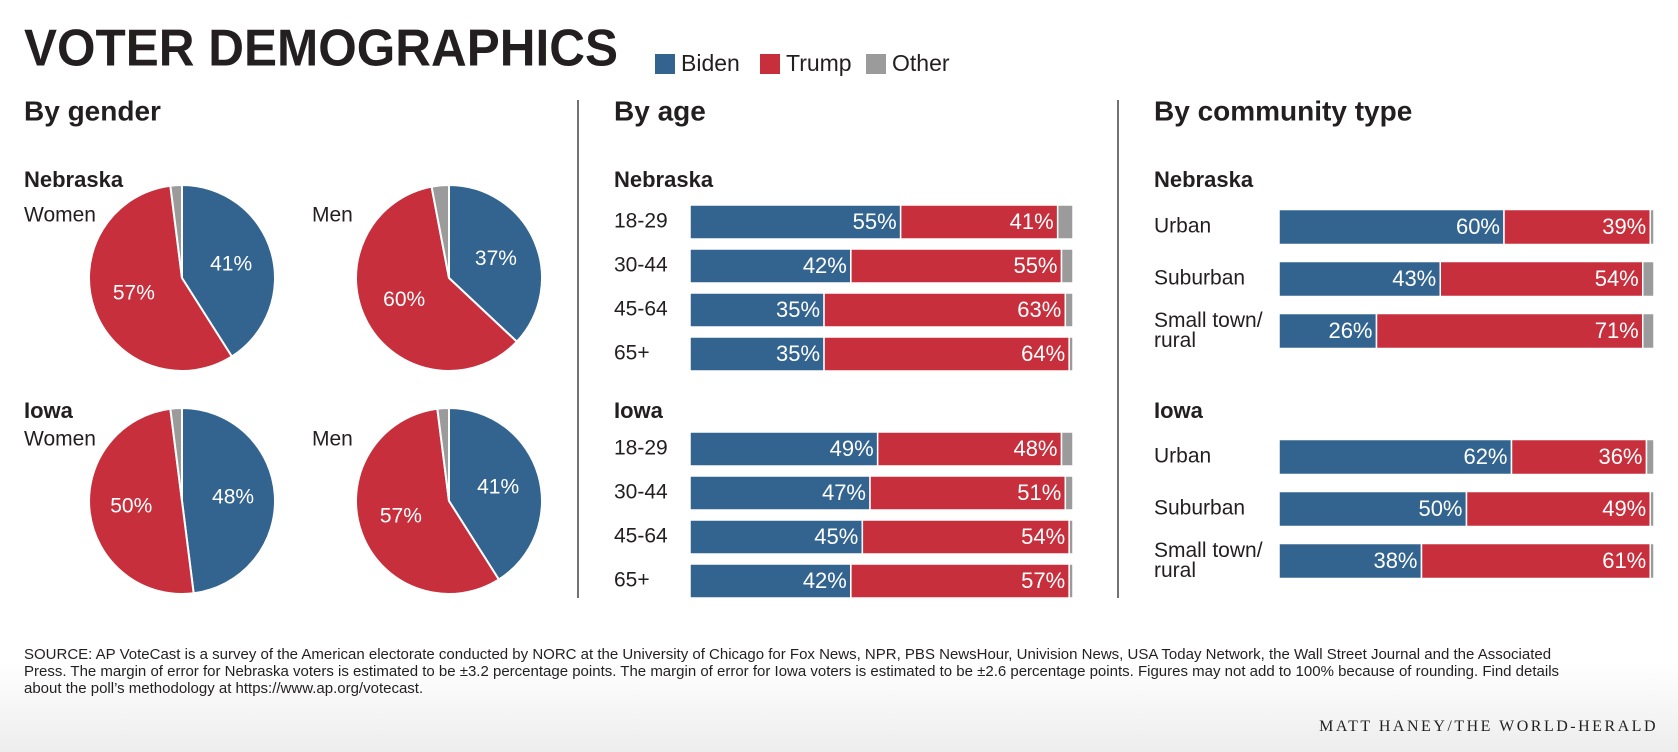 This screenshot has width=1678, height=752. What do you see at coordinates (710, 63) in the screenshot?
I see `legend-label: Biden` at bounding box center [710, 63].